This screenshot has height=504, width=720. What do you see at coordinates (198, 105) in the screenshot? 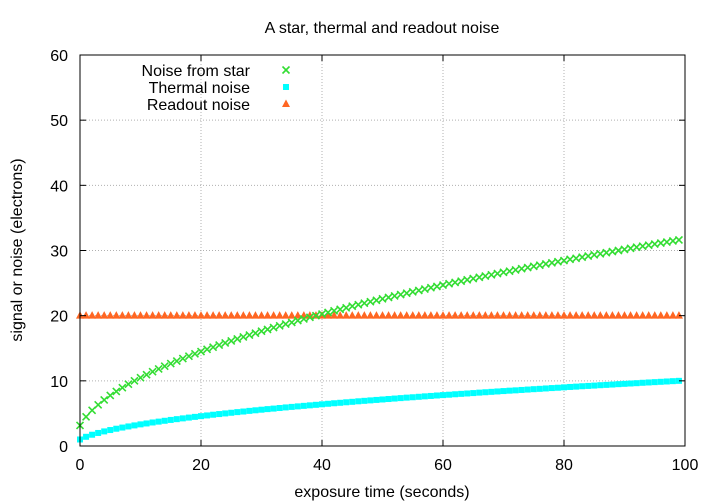
I see `legend-label: Readout noise` at bounding box center [198, 105].